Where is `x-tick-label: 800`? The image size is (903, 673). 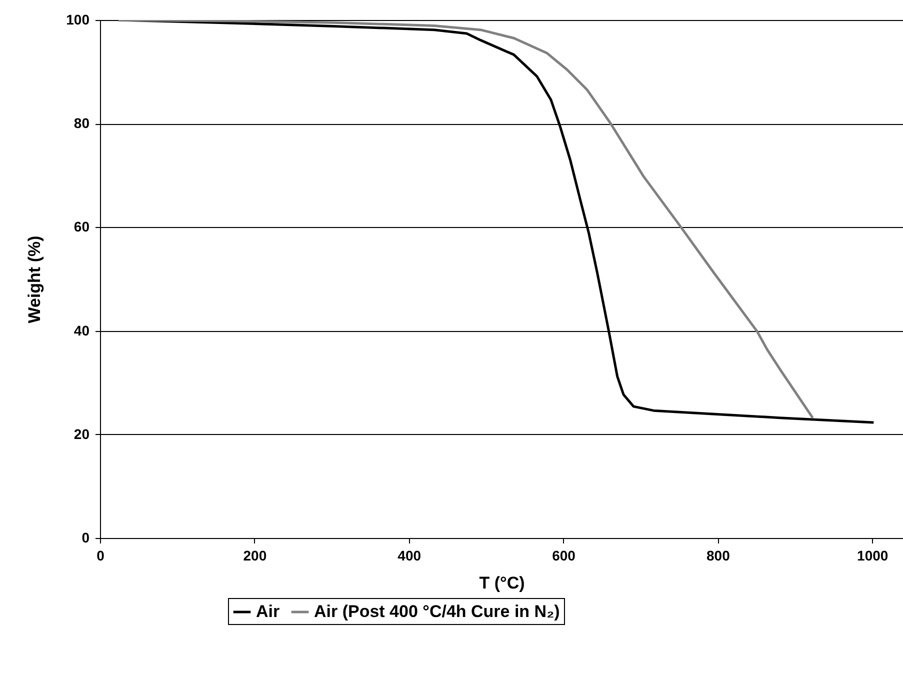 x-tick-label: 800 is located at coordinates (718, 556).